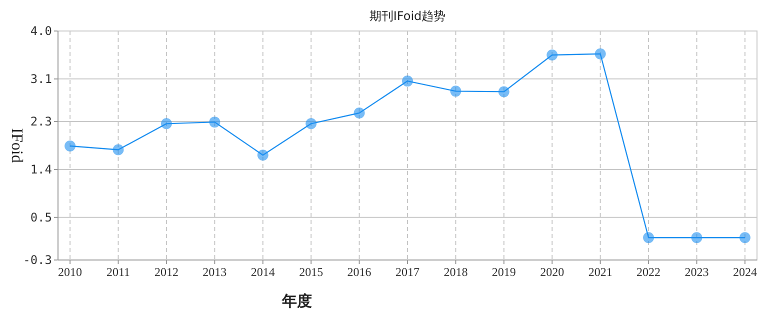  What do you see at coordinates (359, 272) in the screenshot?
I see `x-tick-label: 2016` at bounding box center [359, 272].